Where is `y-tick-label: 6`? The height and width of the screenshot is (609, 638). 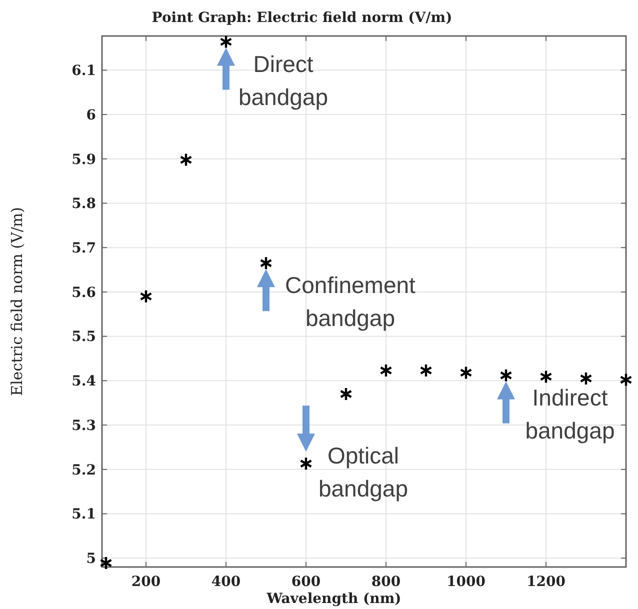 y-tick-label: 6 is located at coordinates (91, 115).